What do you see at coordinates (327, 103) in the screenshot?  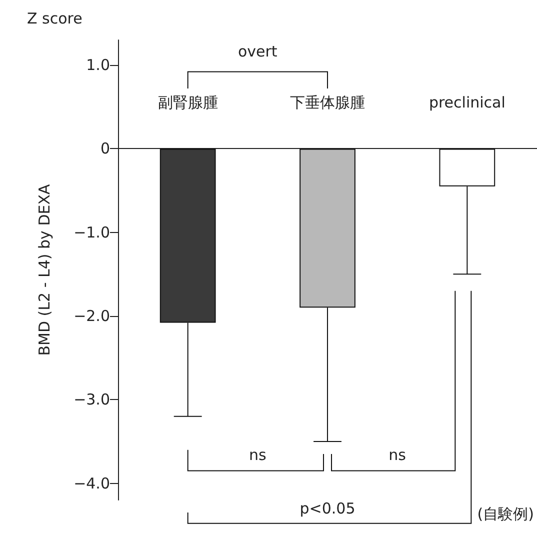 I see `x-tick-label: 下垂体腺腫` at bounding box center [327, 103].